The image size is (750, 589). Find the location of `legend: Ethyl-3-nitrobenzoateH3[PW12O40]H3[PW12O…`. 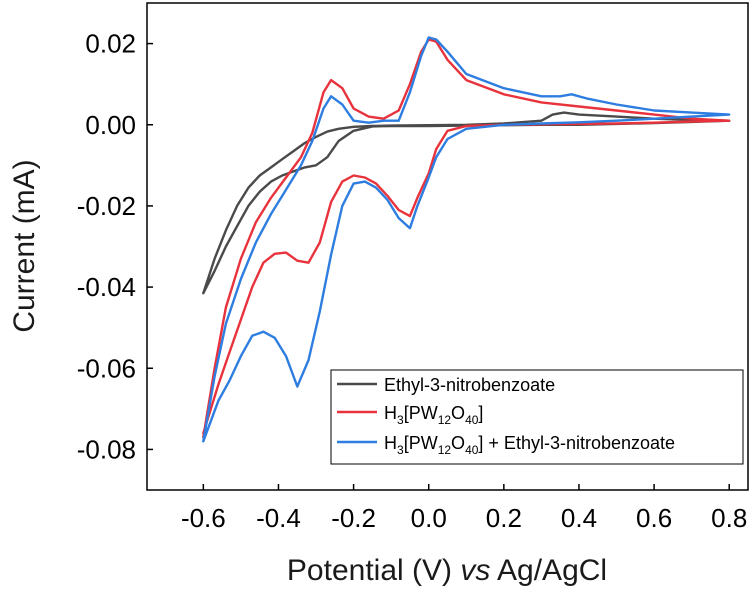

legend: Ethyl-3-nitrobenzoateH3[PW12O40]H3[PW12O… is located at coordinates (537, 417).